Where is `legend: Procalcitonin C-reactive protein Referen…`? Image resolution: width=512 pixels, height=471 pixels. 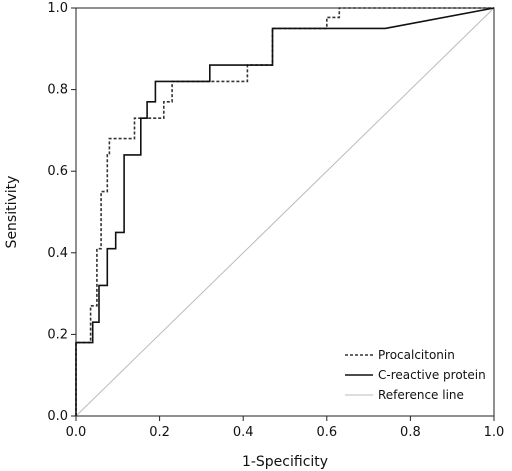 legend: Procalcitonin C-reactive protein Referen… is located at coordinates (415, 375).